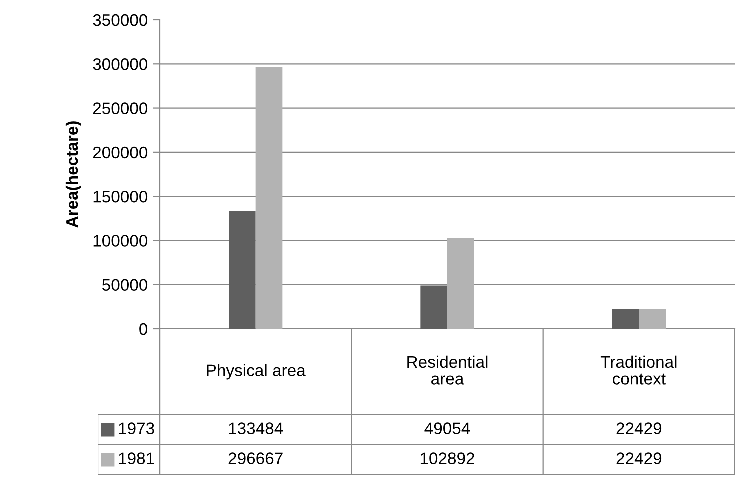 The width and height of the screenshot is (738, 478). What do you see at coordinates (144, 329) in the screenshot?
I see `y-tick-label: 0` at bounding box center [144, 329].